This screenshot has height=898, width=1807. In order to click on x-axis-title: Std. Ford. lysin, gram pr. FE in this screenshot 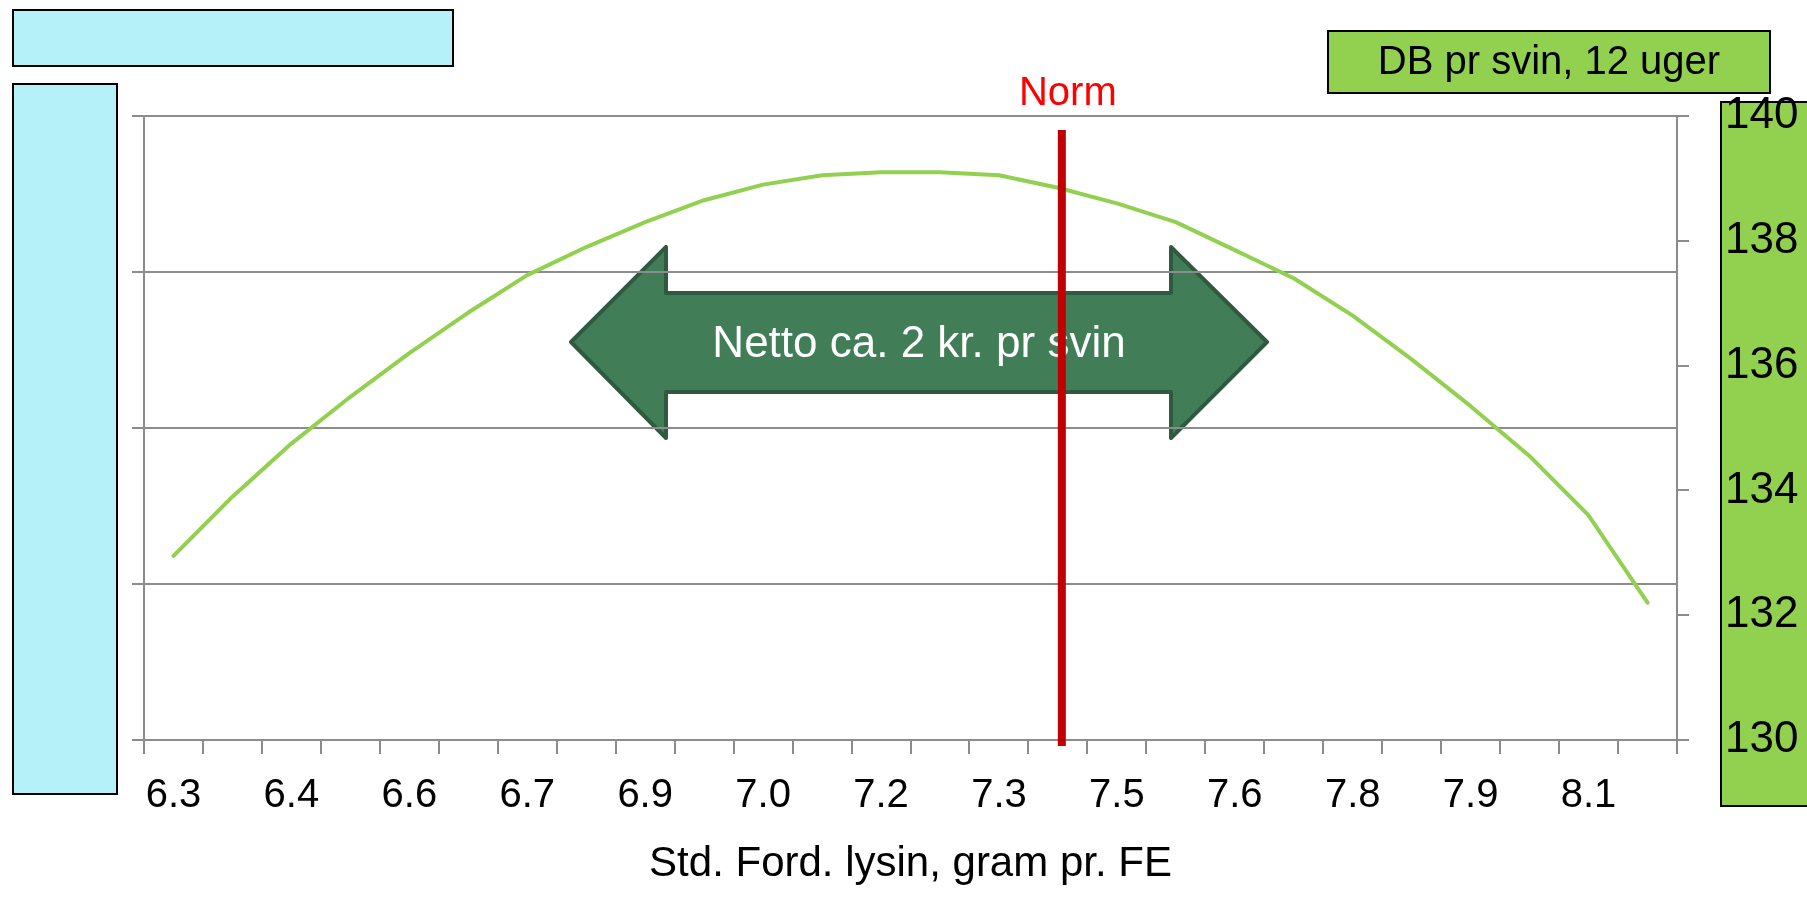, I will do `click(910, 862)`.